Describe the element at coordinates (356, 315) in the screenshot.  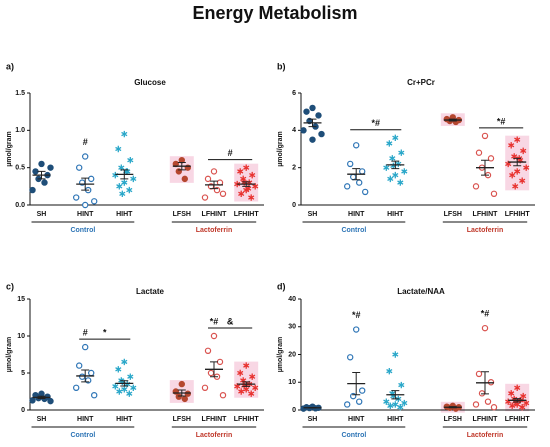
I see `significance-label: *#` at that location.